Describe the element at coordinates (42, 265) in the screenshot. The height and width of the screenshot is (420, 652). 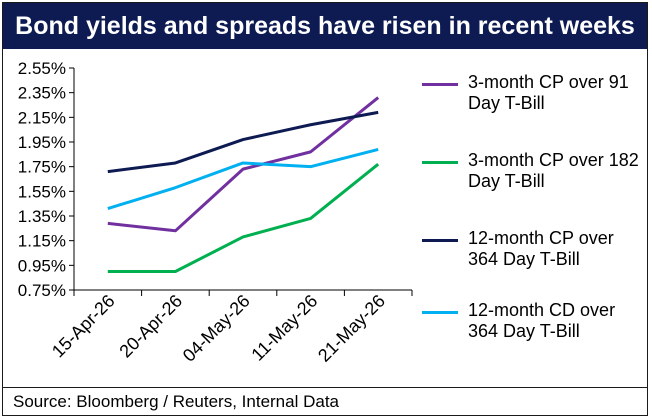
I see `y-tick-label: 0.95%` at that location.